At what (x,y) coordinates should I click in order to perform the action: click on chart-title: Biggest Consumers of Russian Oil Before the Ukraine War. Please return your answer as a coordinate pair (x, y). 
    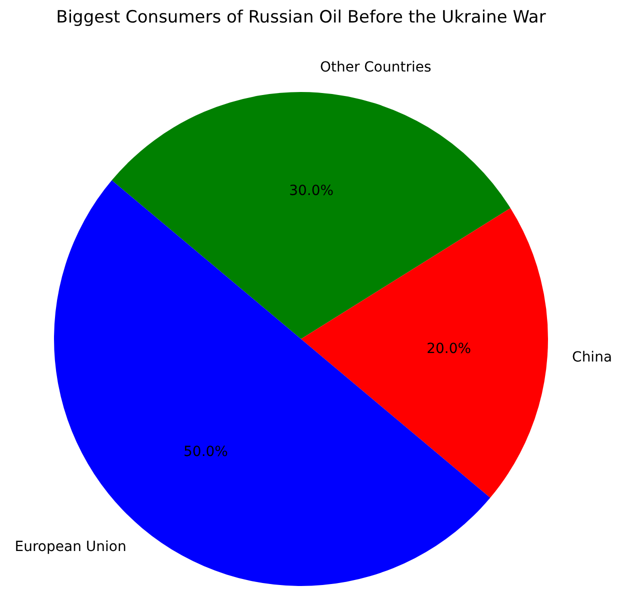
    Looking at the image, I should click on (301, 17).